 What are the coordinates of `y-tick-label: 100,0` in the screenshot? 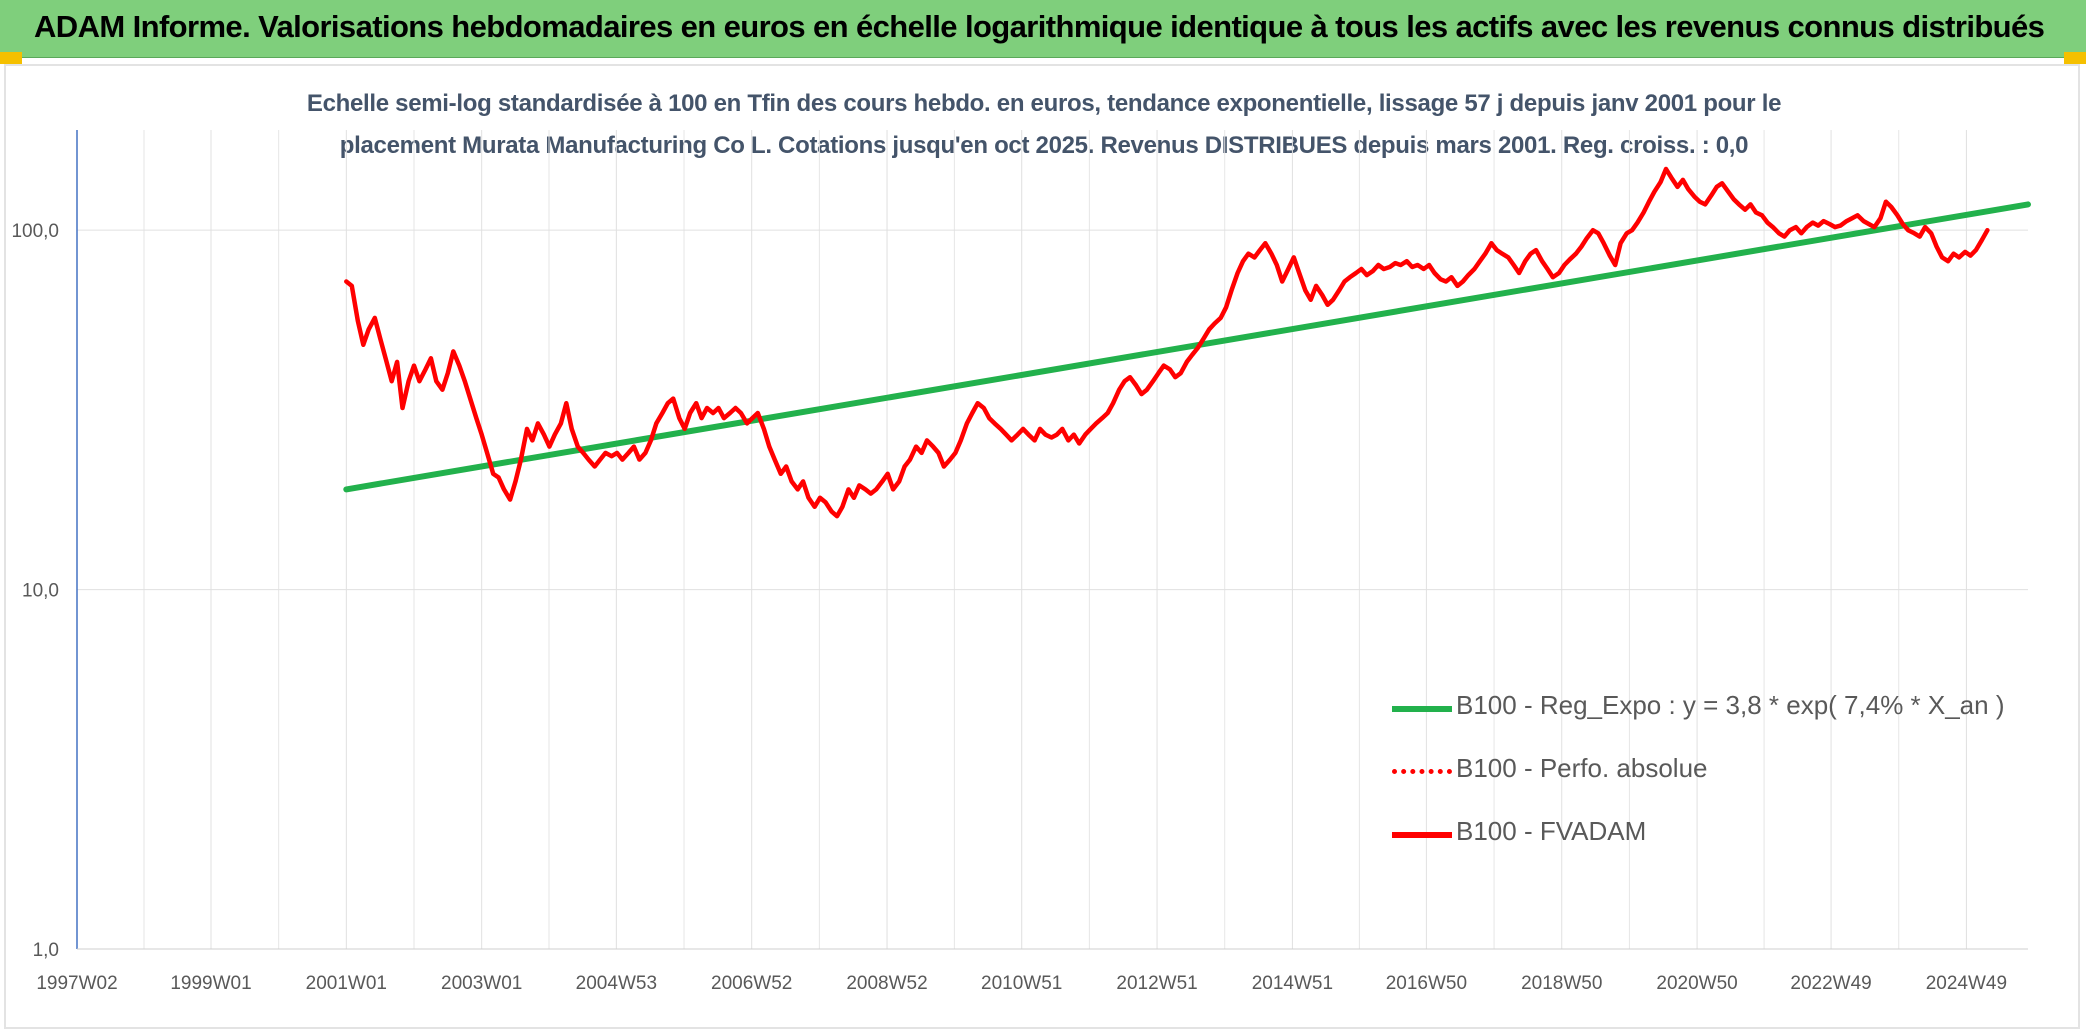 It's located at (35, 231).